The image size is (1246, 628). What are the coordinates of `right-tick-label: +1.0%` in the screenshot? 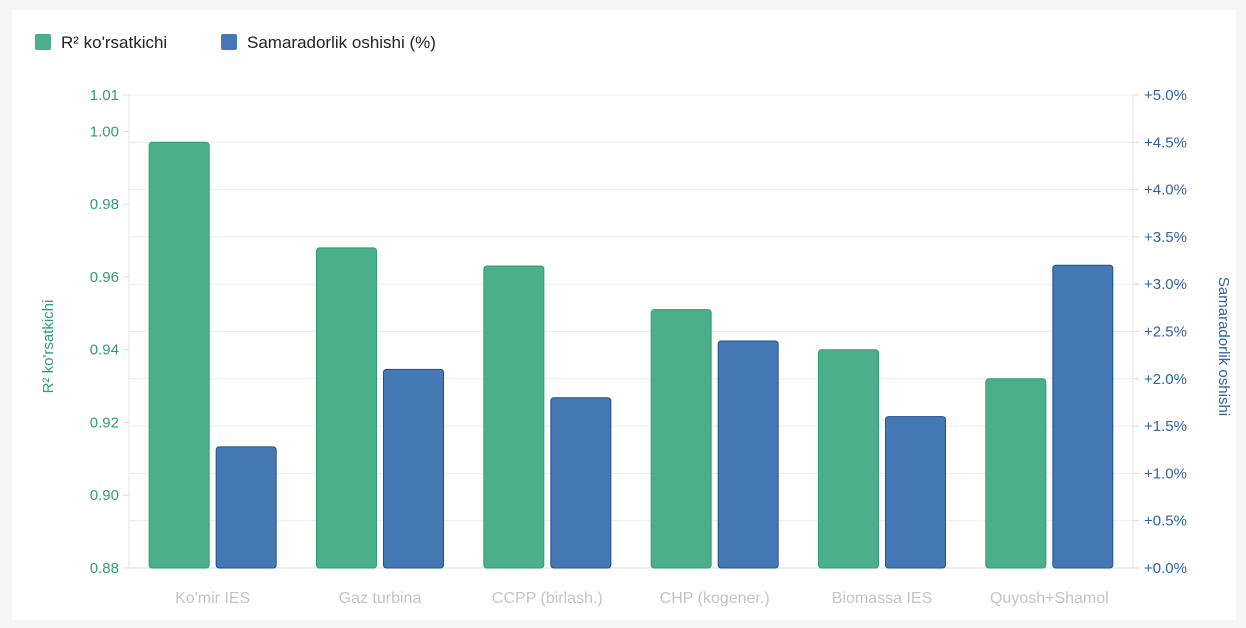 It's located at (1165, 473).